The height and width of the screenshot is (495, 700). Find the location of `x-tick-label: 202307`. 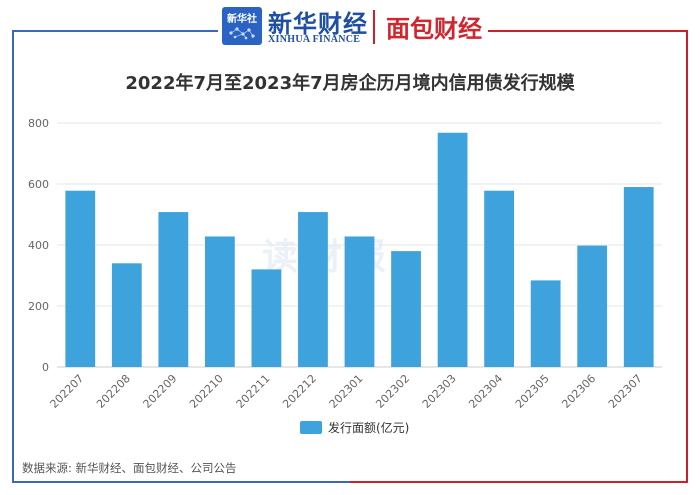

x-tick-label: 202307 is located at coordinates (625, 391).